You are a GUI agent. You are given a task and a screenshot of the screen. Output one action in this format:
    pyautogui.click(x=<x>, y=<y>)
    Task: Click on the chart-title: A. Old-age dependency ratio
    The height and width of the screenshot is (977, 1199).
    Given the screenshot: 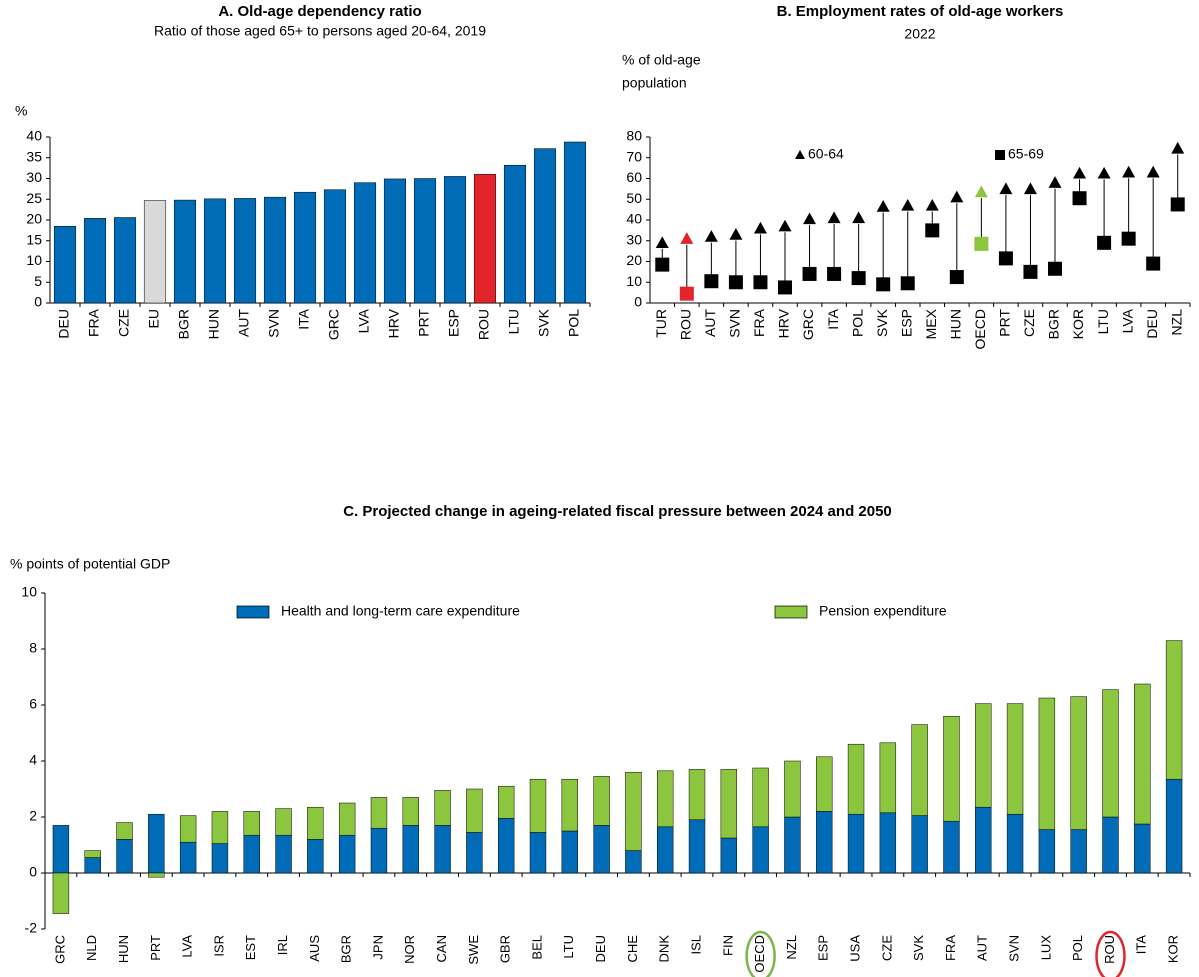 What is the action you would take?
    pyautogui.click(x=319, y=11)
    